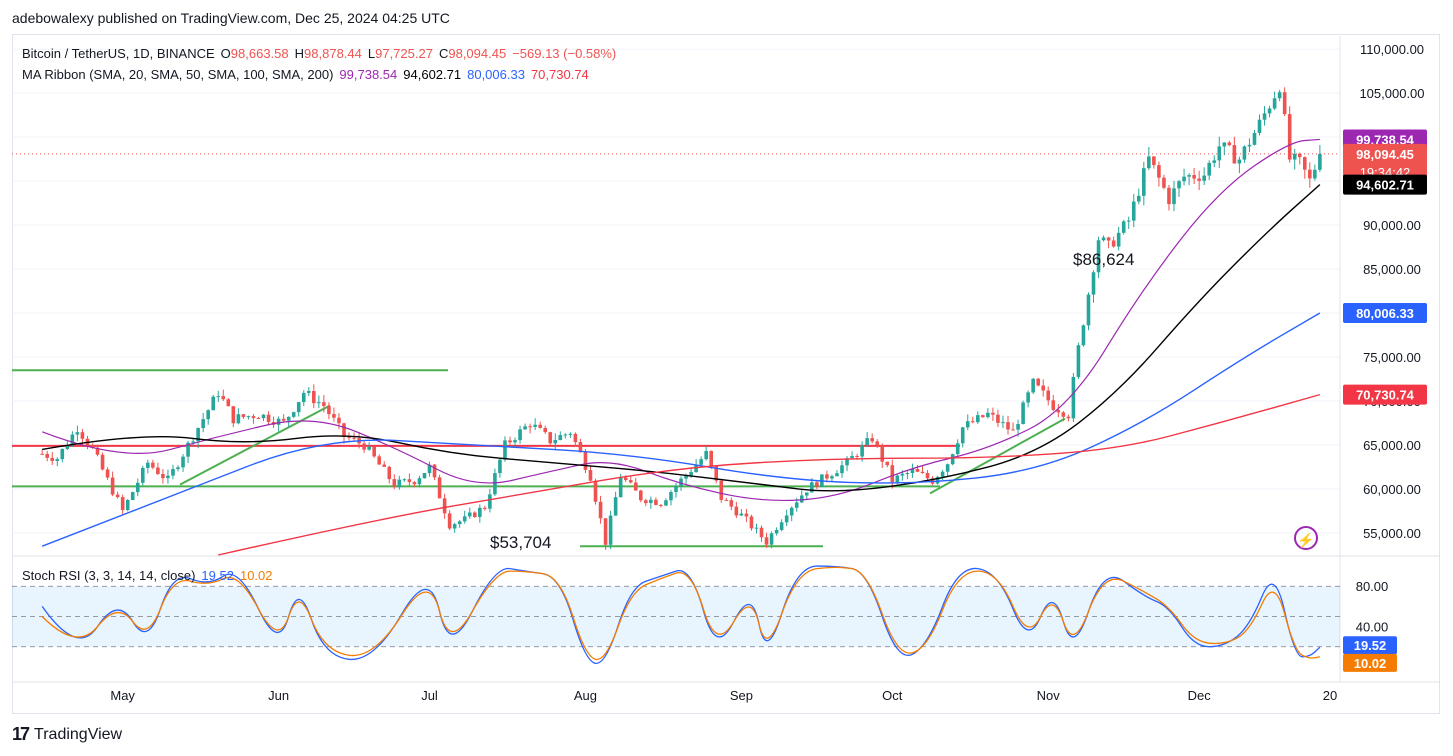  What do you see at coordinates (404, 53) in the screenshot?
I see `low-value: 97,725.27` at bounding box center [404, 53].